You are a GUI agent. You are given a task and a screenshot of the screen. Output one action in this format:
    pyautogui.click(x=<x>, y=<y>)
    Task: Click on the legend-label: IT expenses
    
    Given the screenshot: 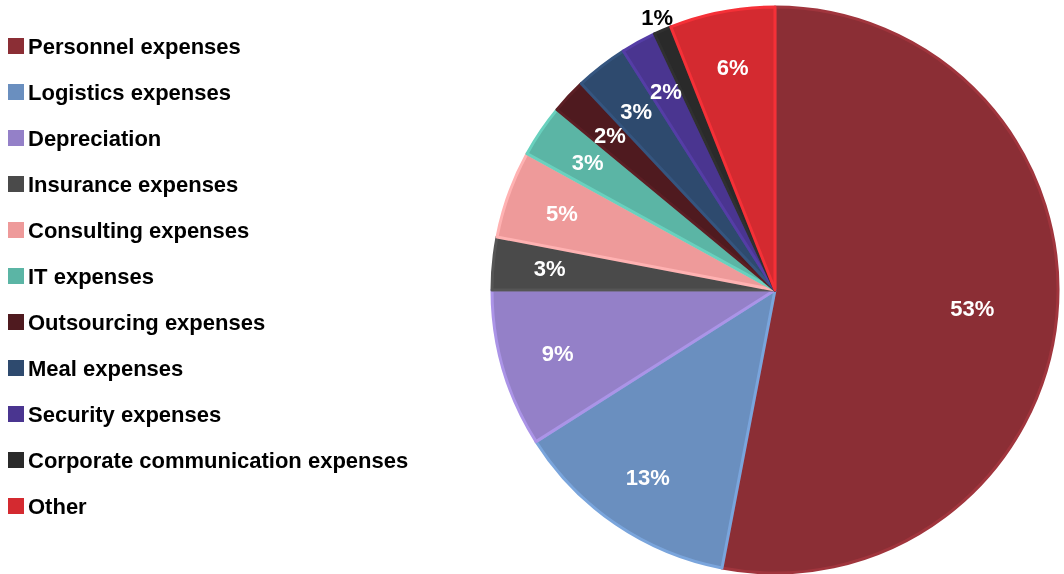 What is the action you would take?
    pyautogui.click(x=91, y=276)
    